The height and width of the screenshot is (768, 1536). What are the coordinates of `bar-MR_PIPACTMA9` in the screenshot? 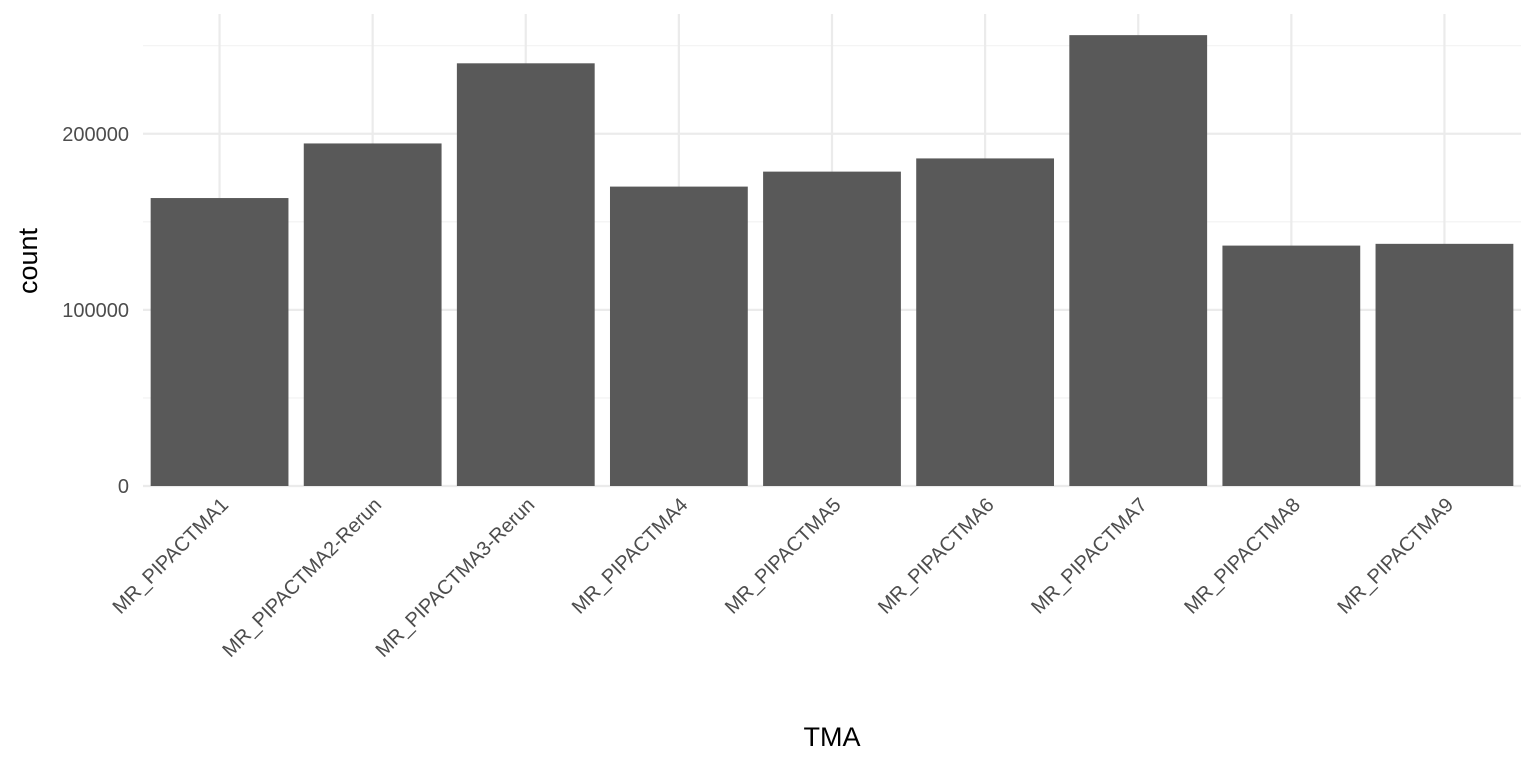 It's located at (1444, 364).